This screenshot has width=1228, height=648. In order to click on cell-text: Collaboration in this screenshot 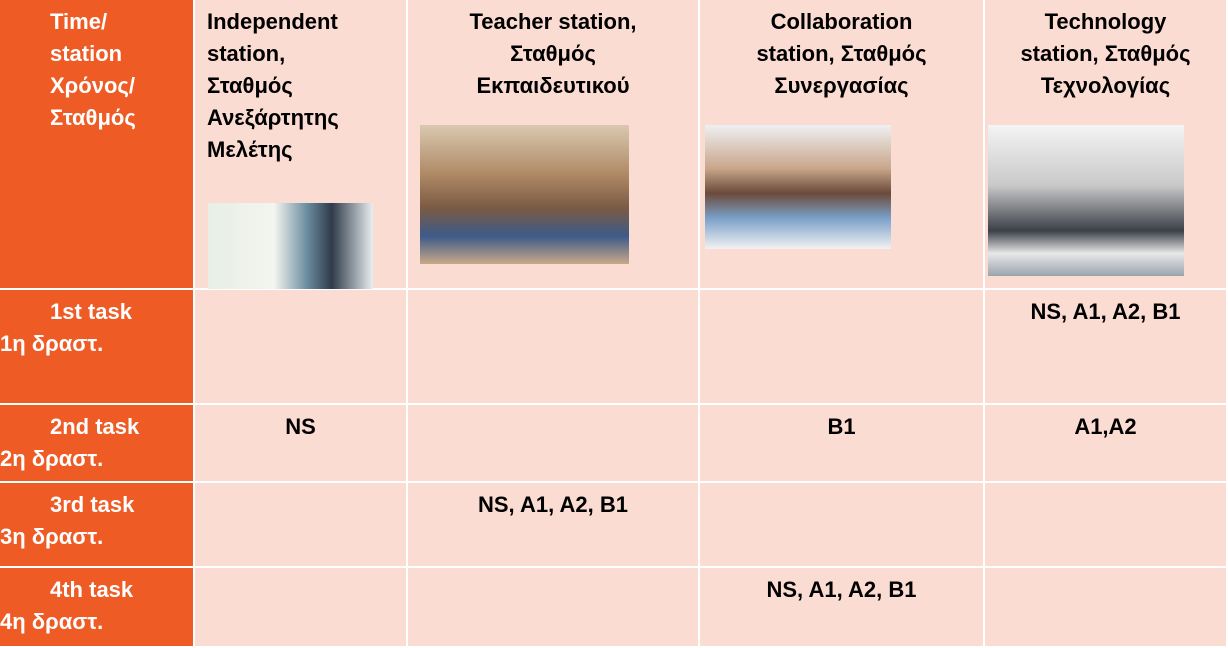, I will do `click(841, 21)`.